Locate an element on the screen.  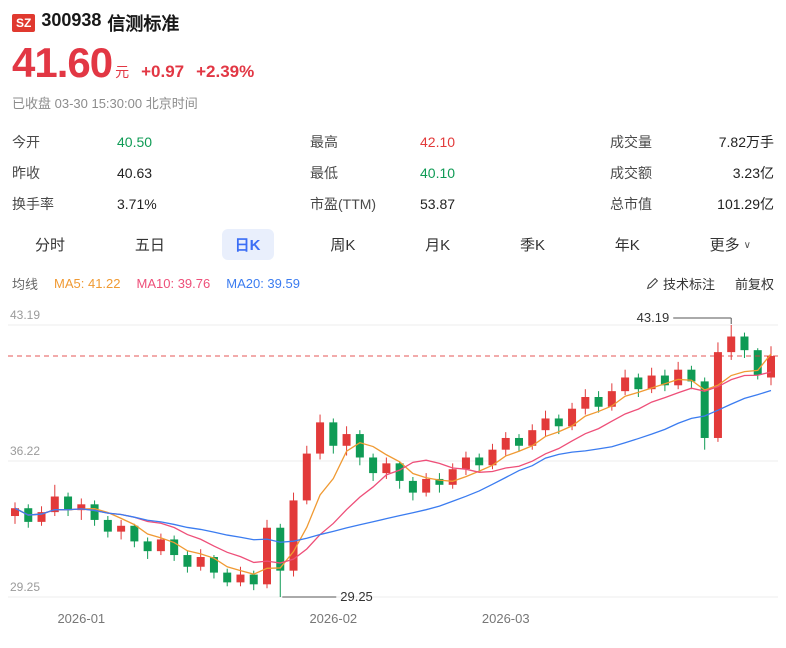
high-annotation: 43.19 is located at coordinates (653, 317).